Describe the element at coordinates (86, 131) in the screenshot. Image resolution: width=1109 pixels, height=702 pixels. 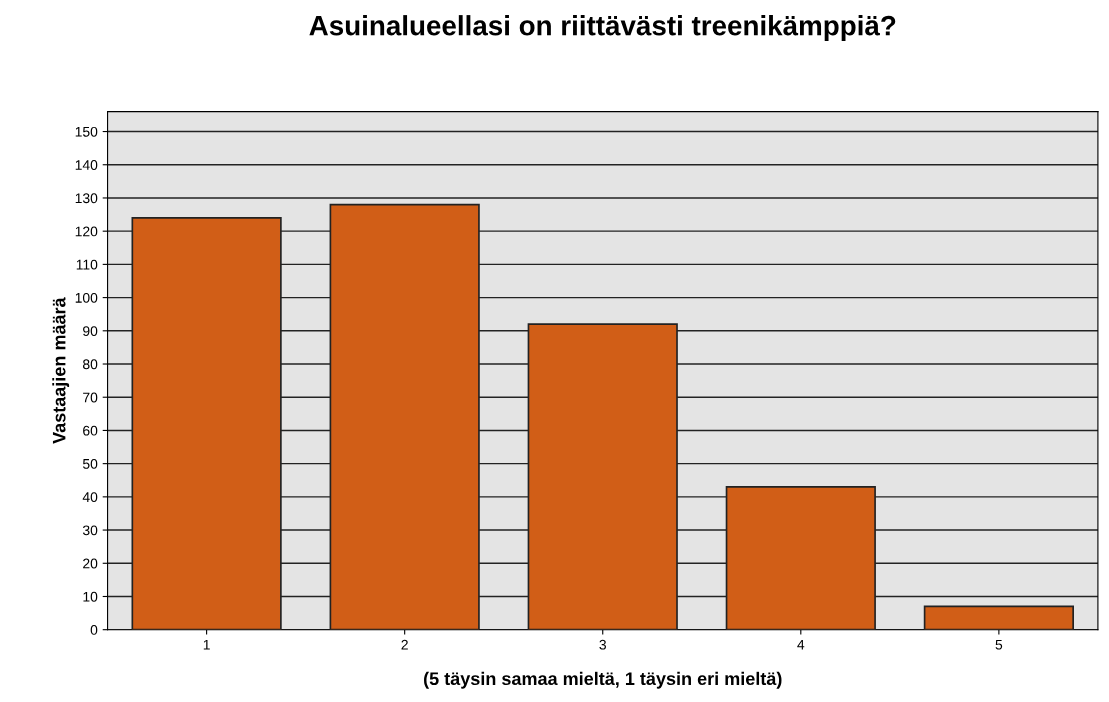
I see `y-tick-label: 150` at that location.